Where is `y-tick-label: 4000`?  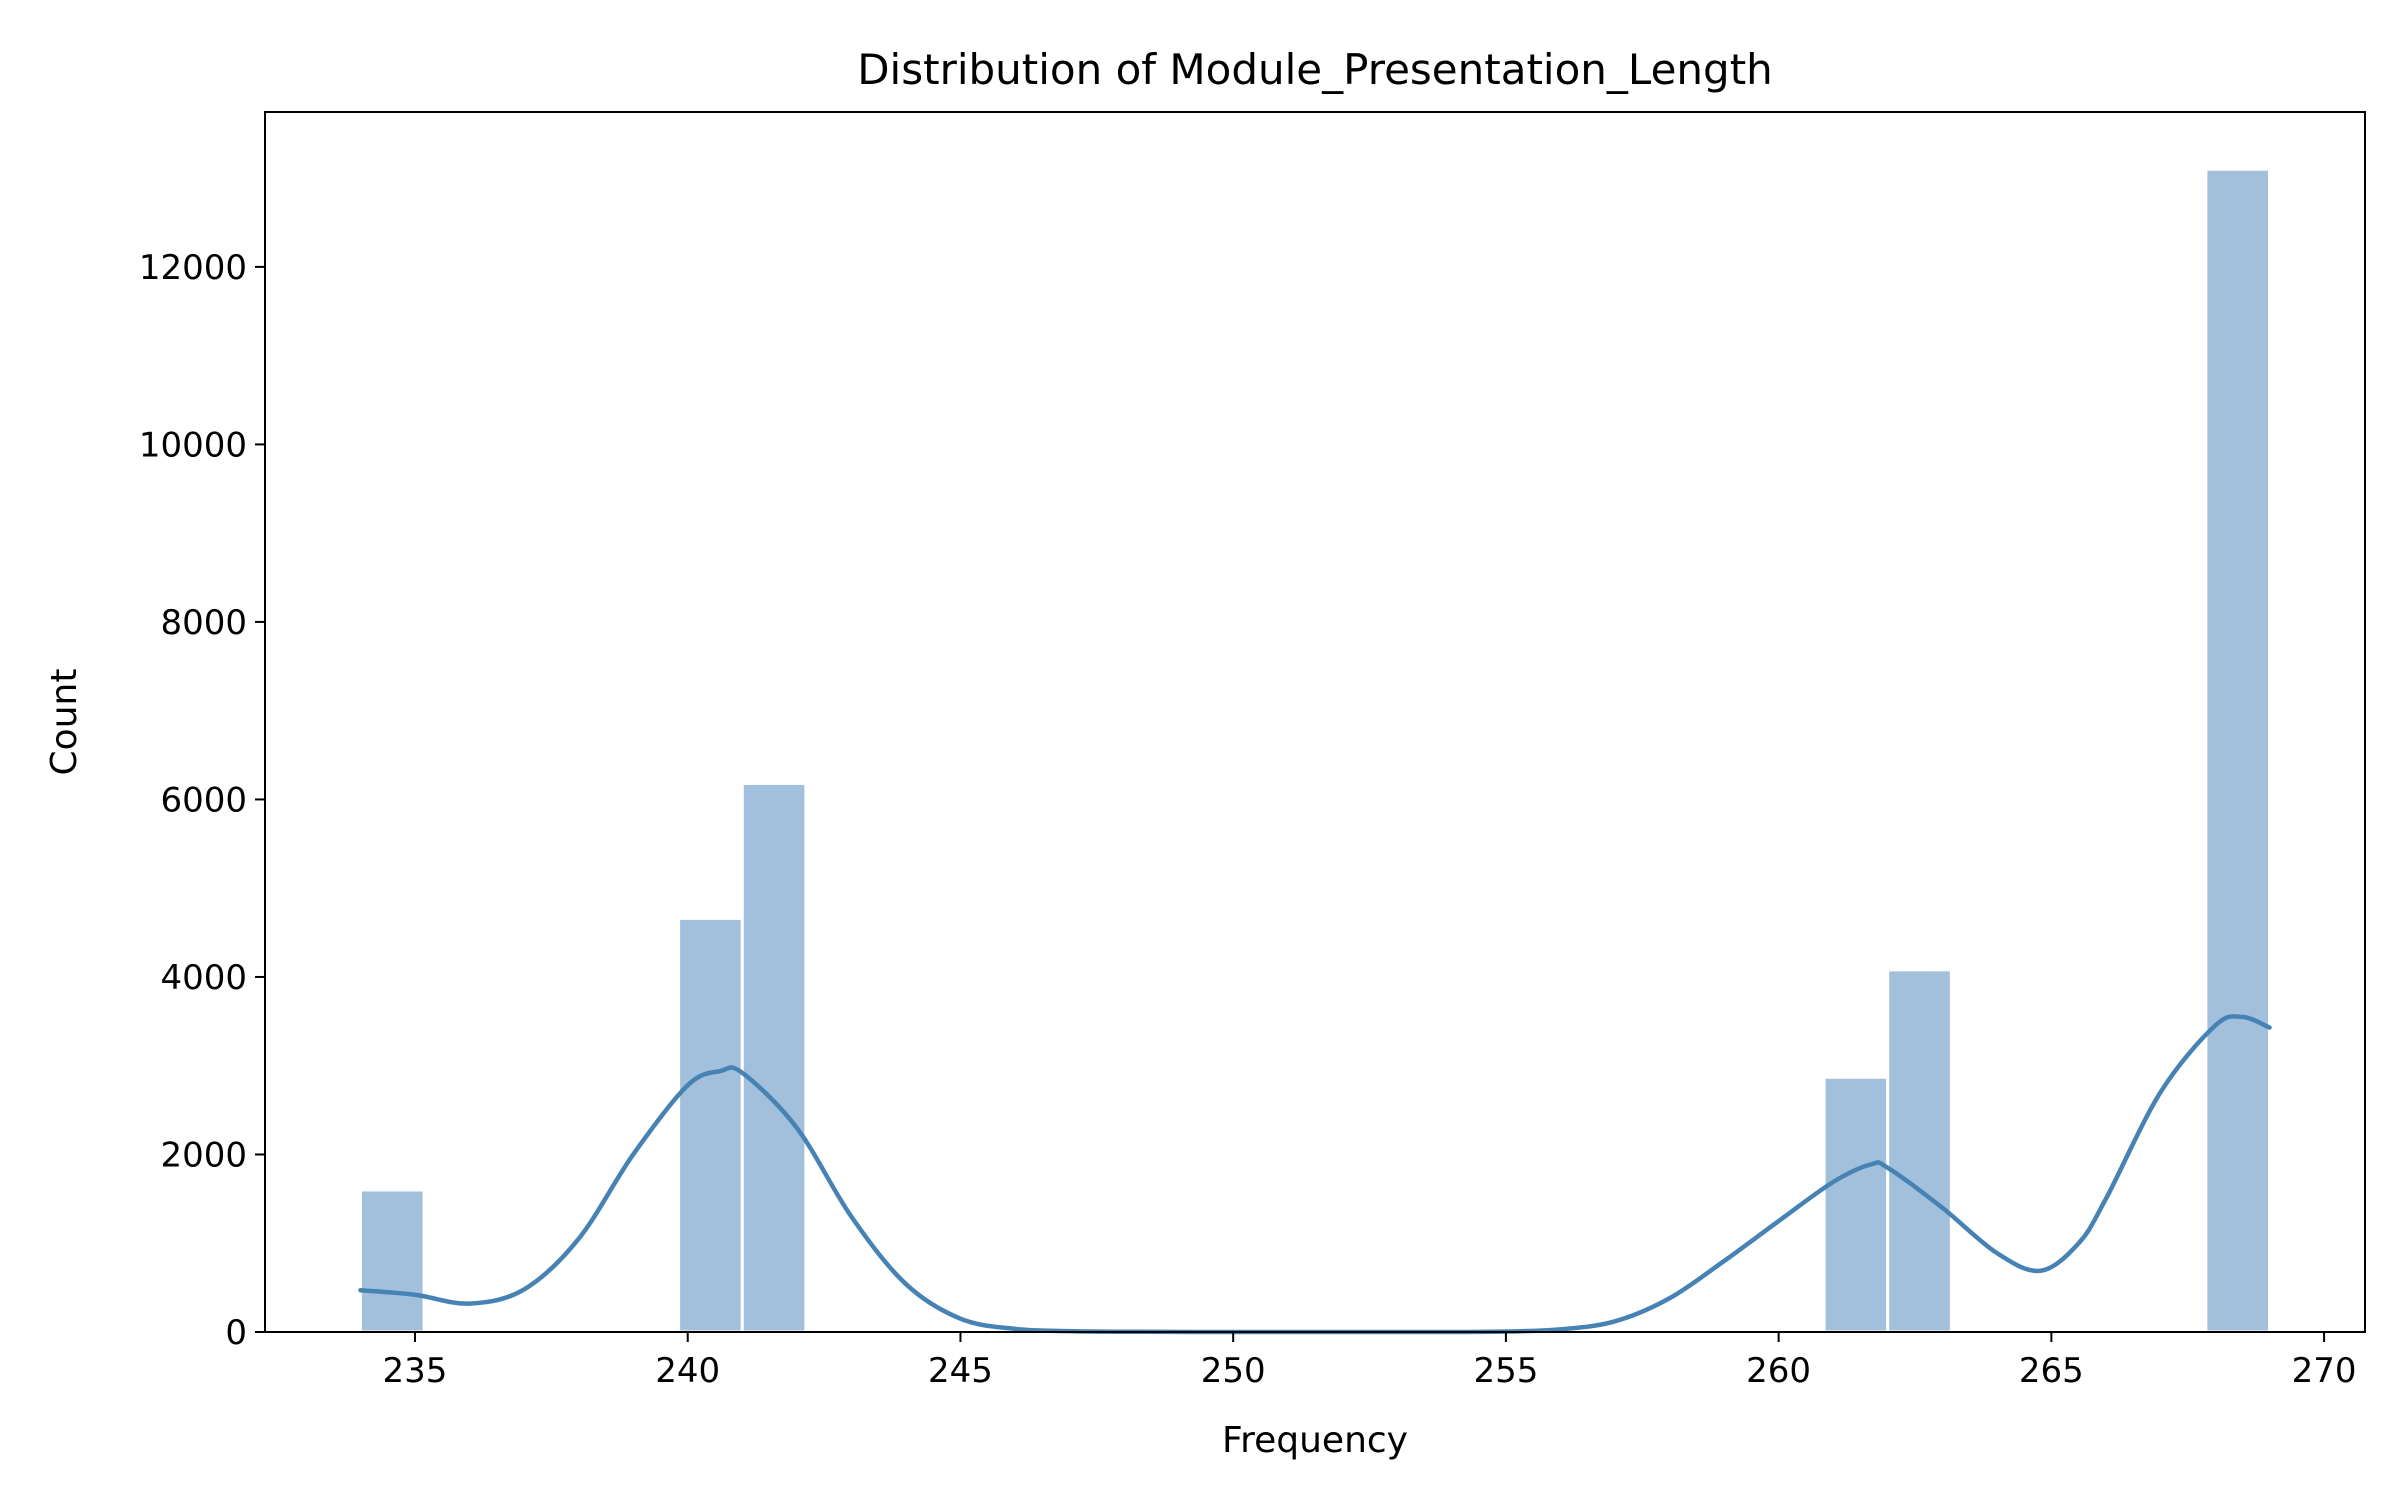
y-tick-label: 4000 is located at coordinates (203, 978).